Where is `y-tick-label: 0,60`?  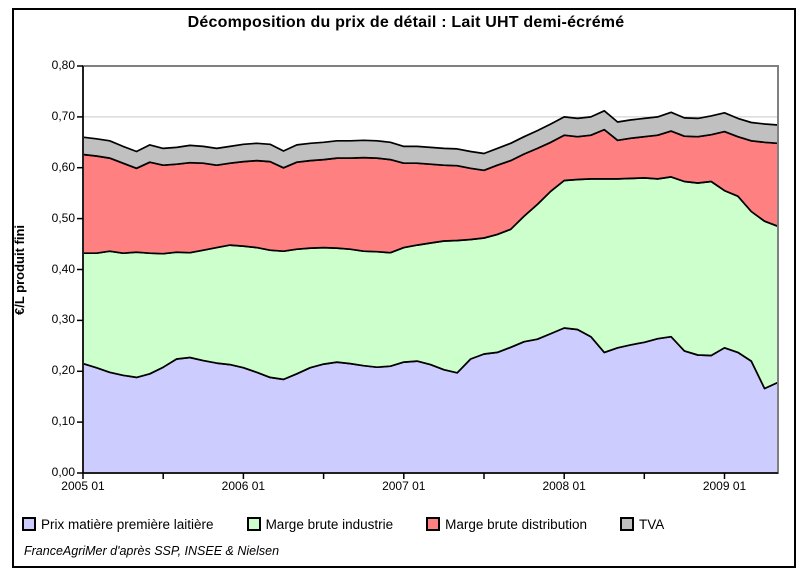
y-tick-label: 0,60 is located at coordinates (63, 166).